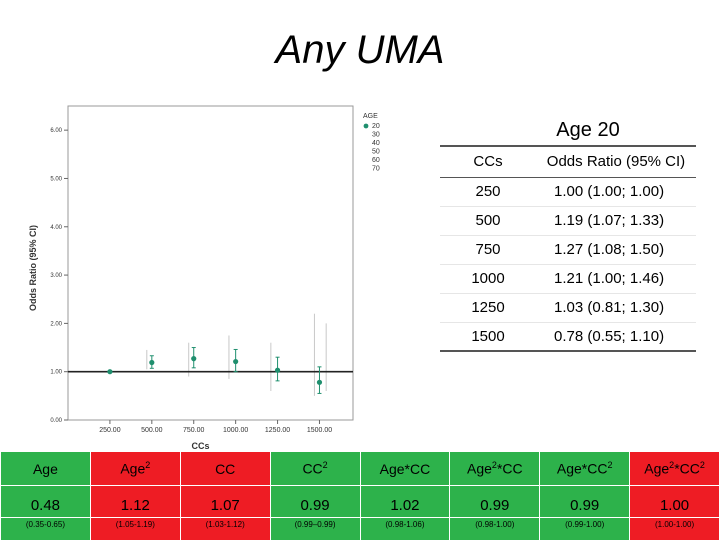 The height and width of the screenshot is (540, 720). I want to click on row-ci: 1.21 (1.00; 1.46), so click(616, 279).